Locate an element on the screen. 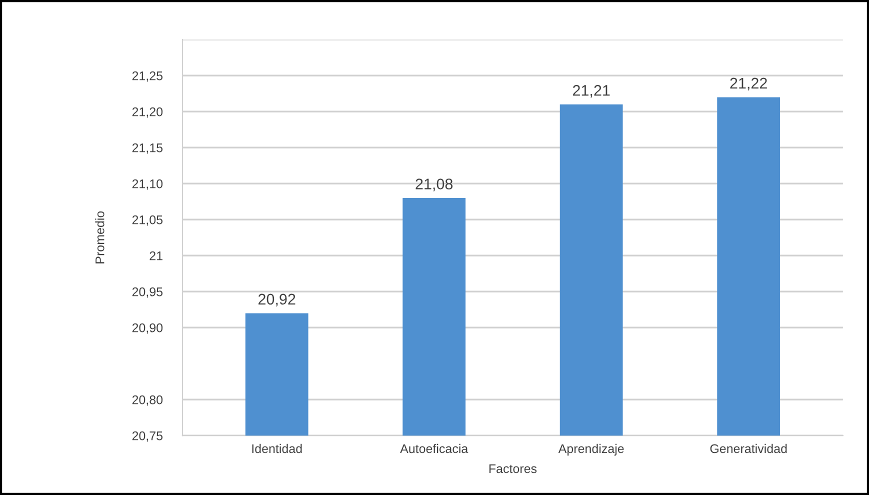 This screenshot has width=869, height=495. data-label: 21,08 is located at coordinates (434, 185).